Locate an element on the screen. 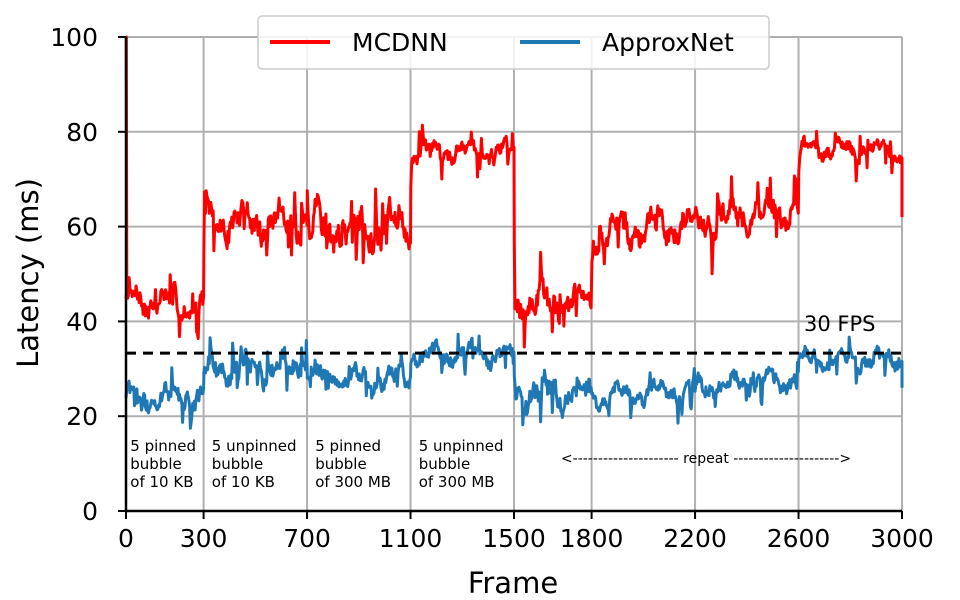 This screenshot has width=960, height=600. legend: MCDNN ApproxNet is located at coordinates (513, 42).